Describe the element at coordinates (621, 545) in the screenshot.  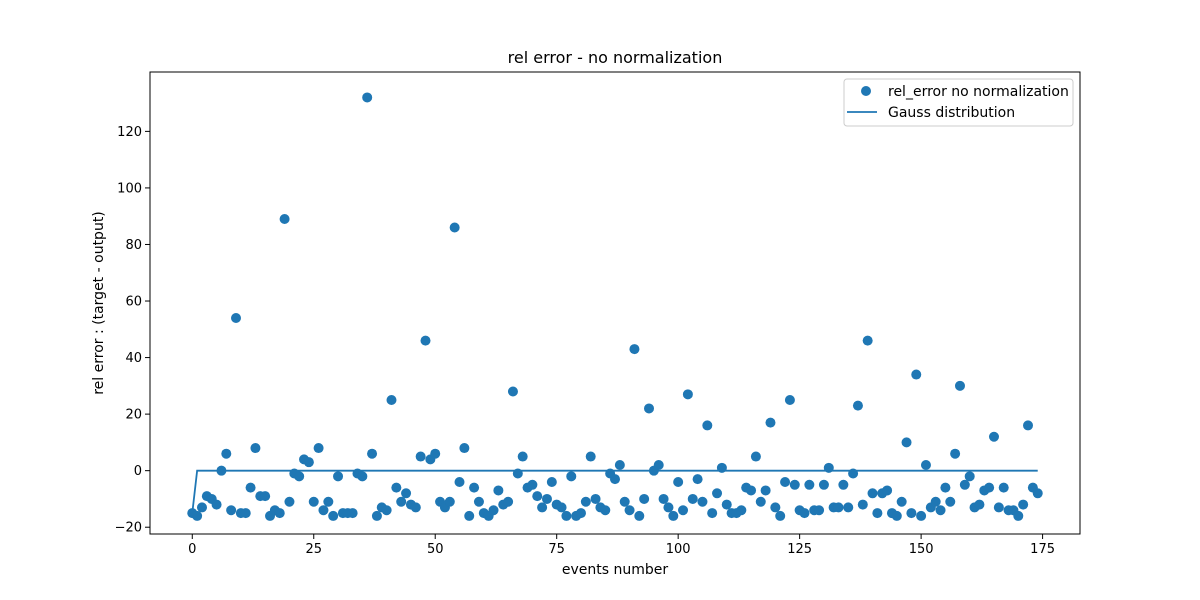
I see `x-axis-ticks: 0 25 50 75 100 125 150 175` at that location.